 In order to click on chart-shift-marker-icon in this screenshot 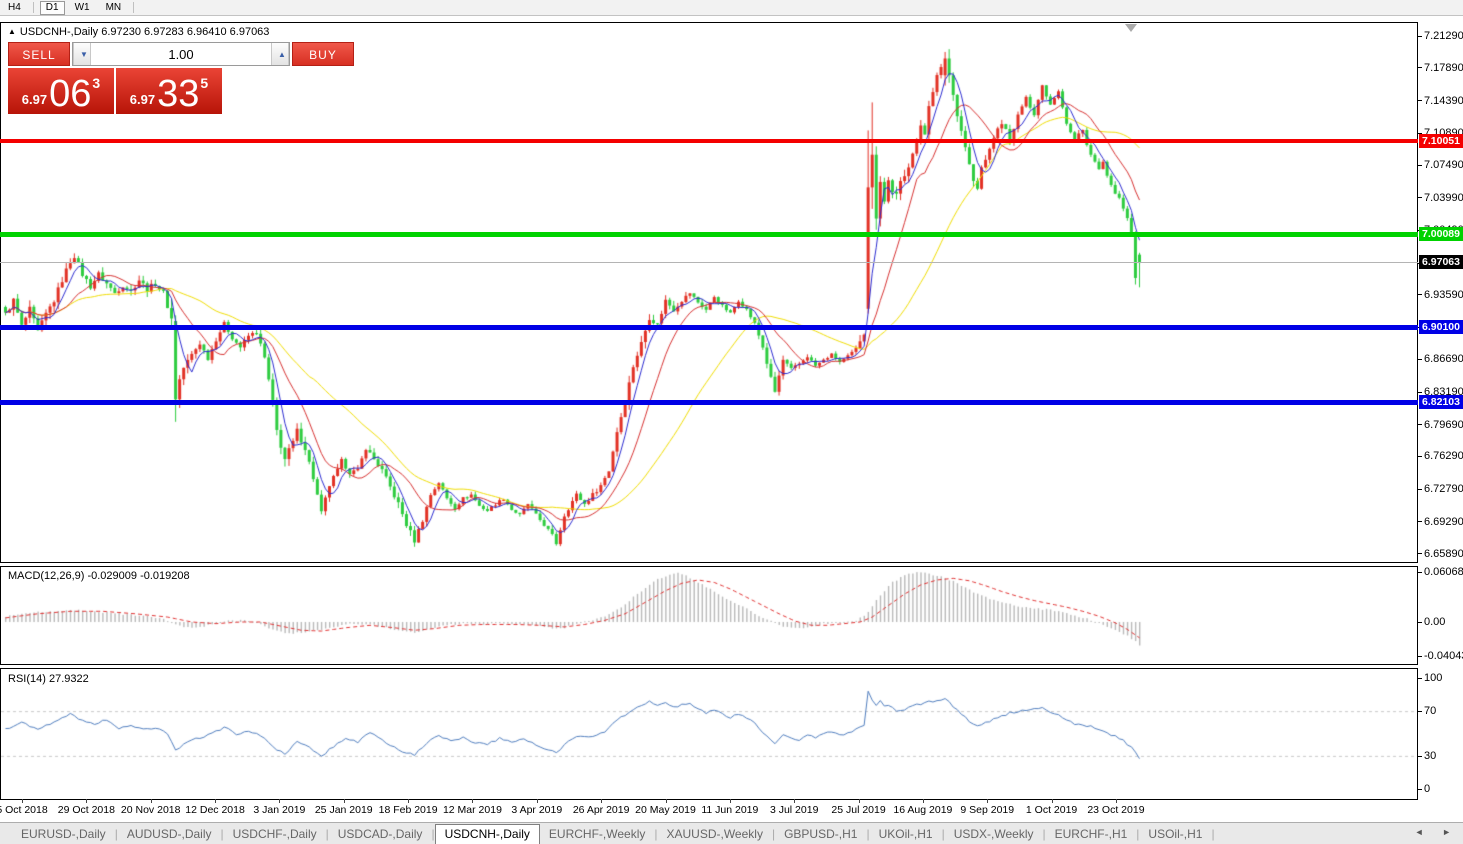, I will do `click(1131, 28)`.